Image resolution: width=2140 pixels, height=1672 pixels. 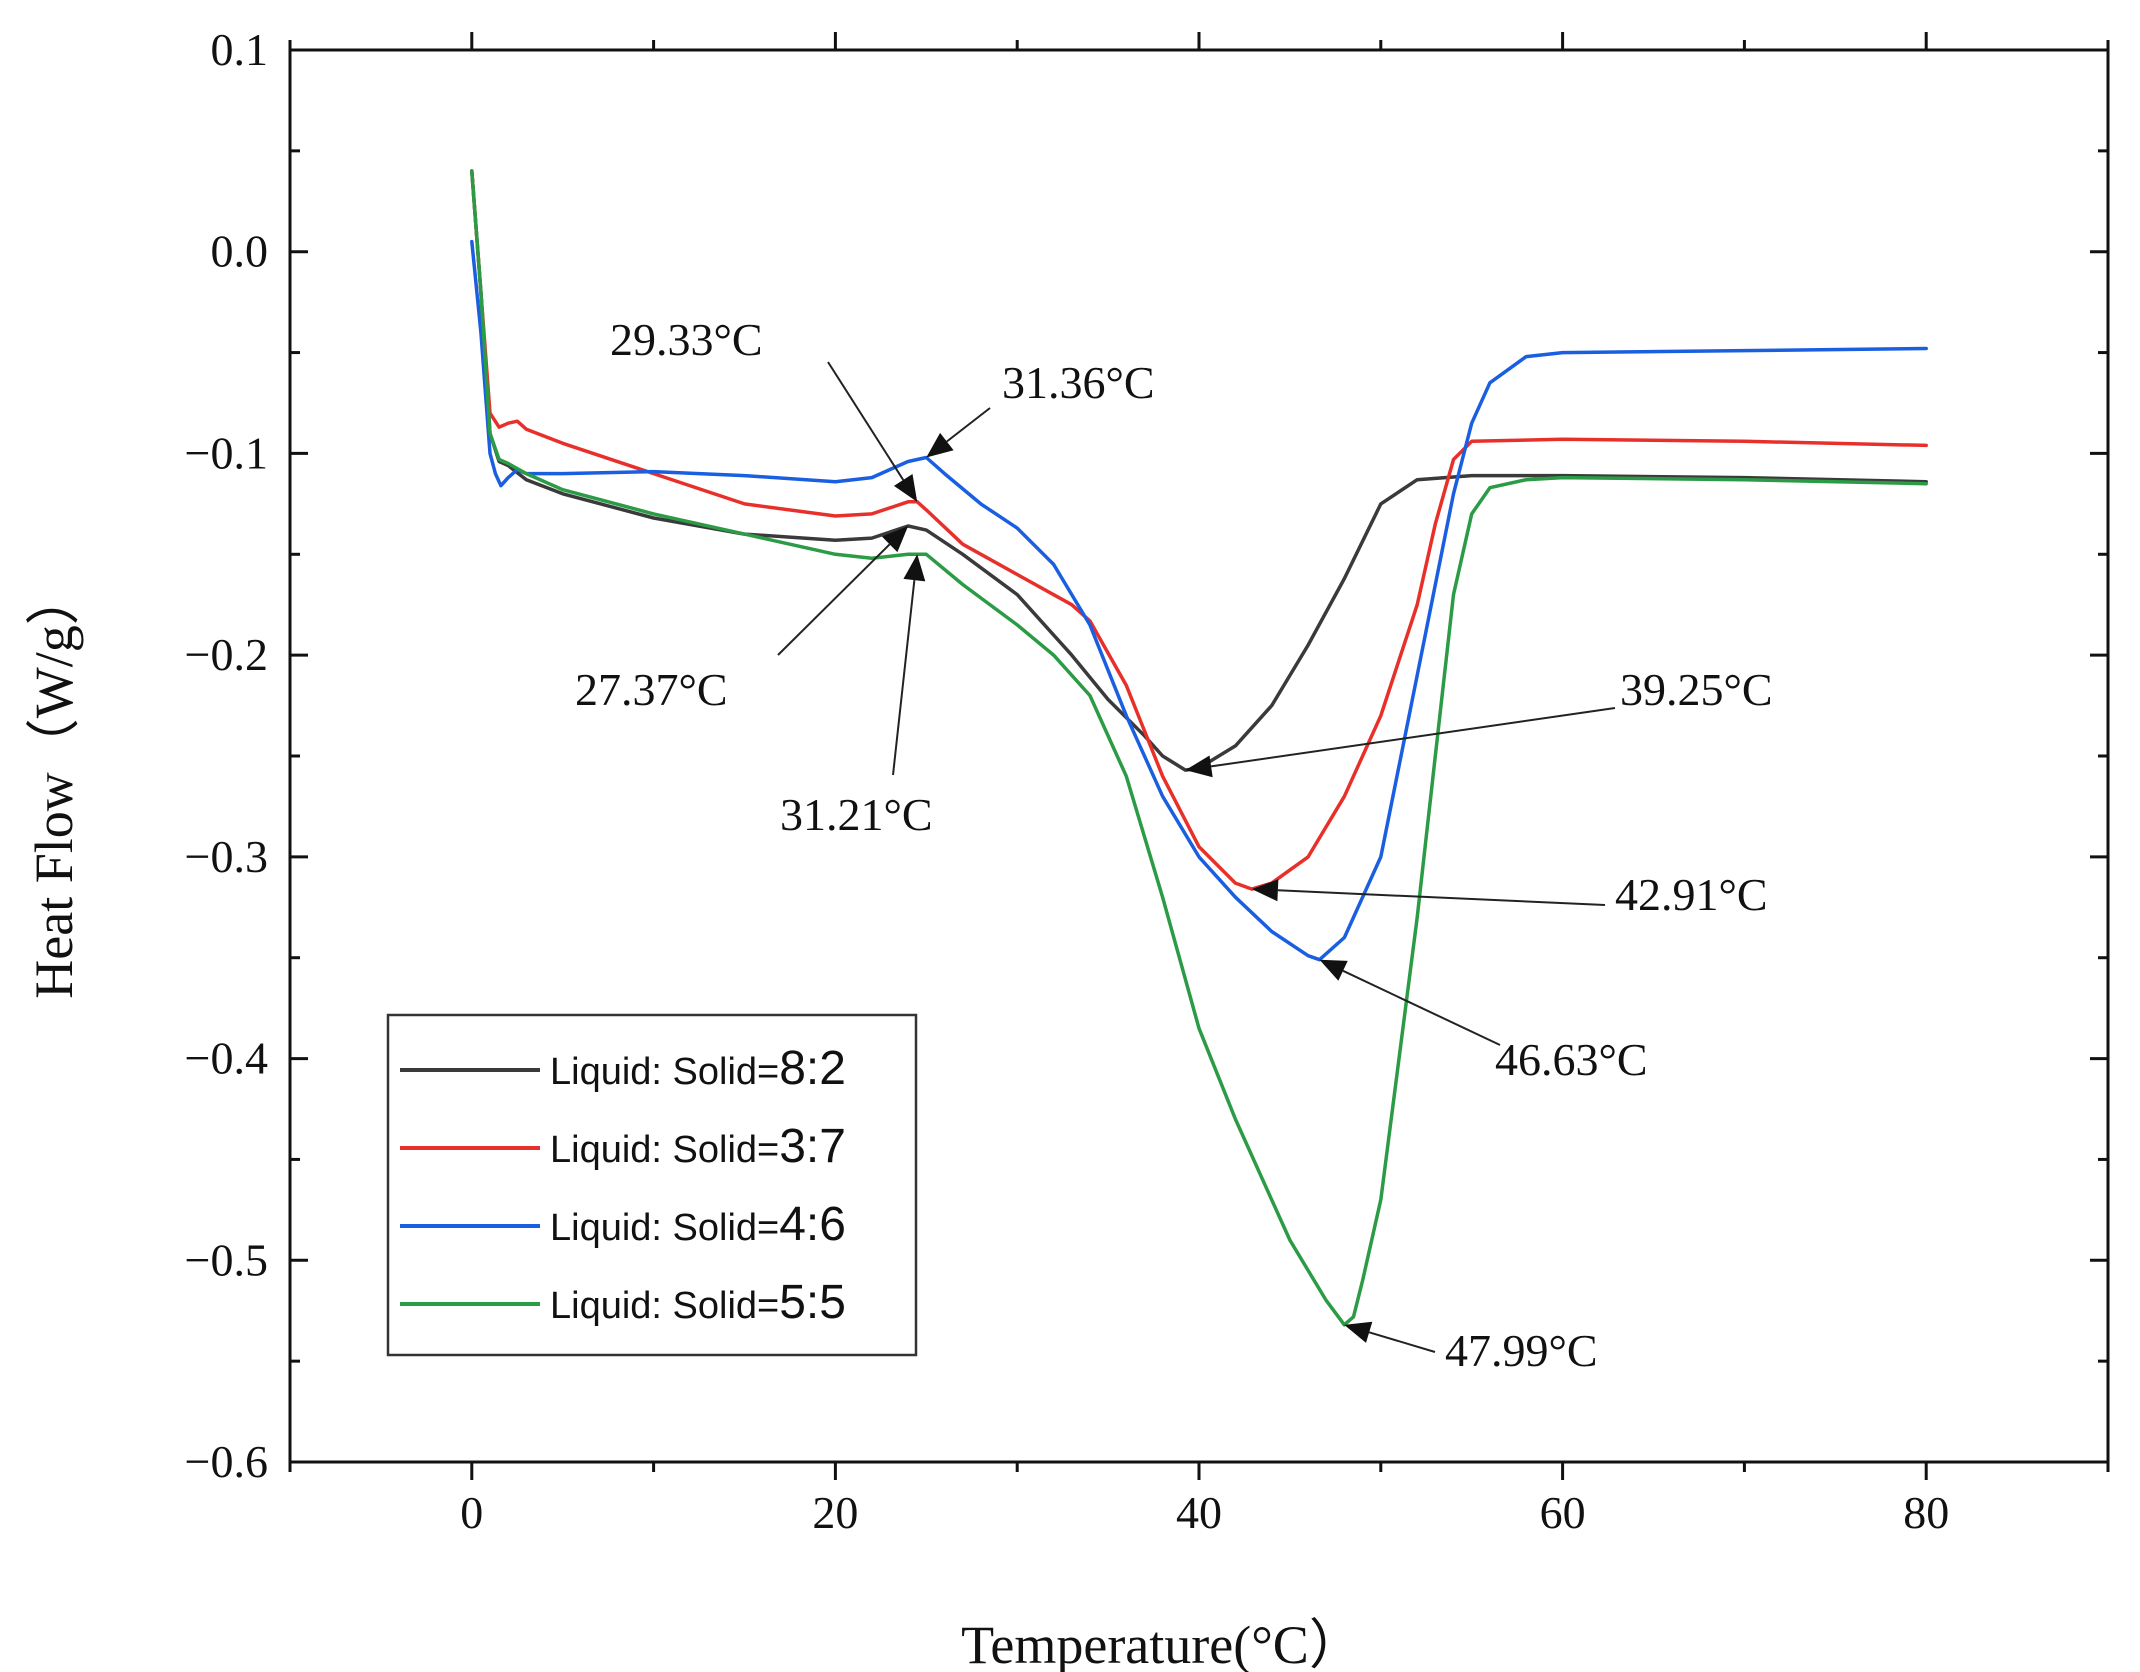 What do you see at coordinates (856, 814) in the screenshot?
I see `annotation-label: 31.21°C` at bounding box center [856, 814].